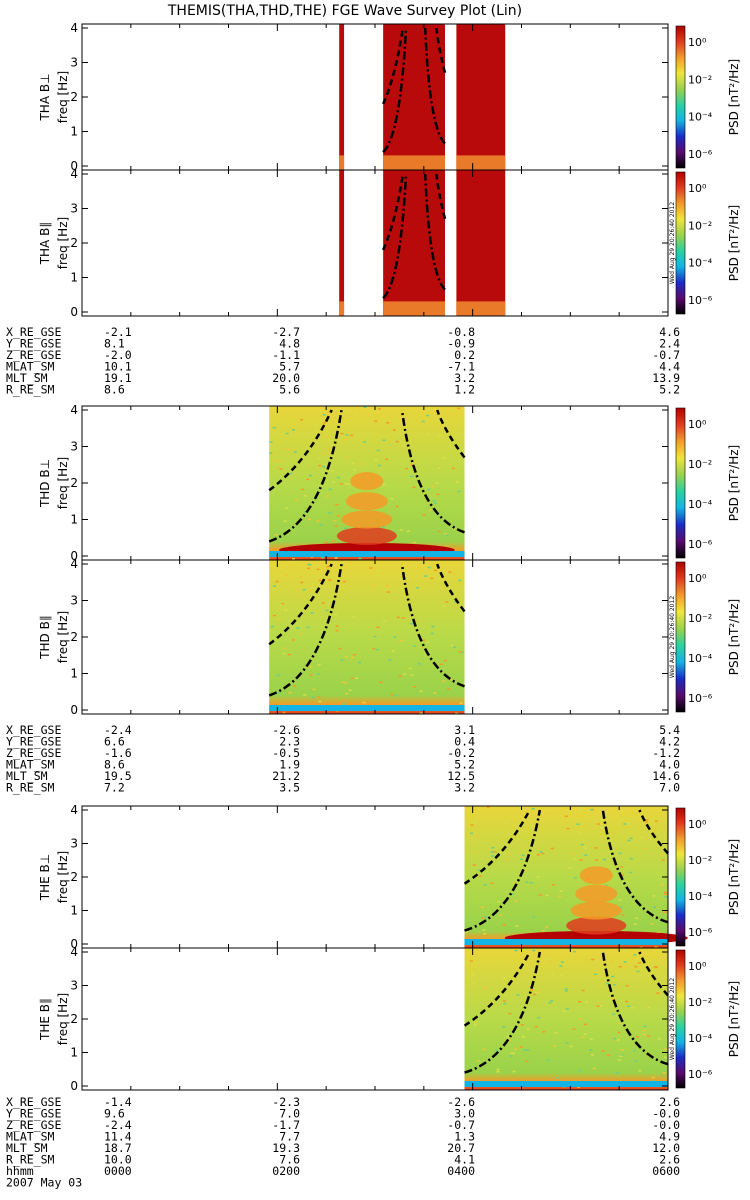  Describe the element at coordinates (33, 355) in the screenshot. I see `ephemeris-row-label: Z_RE_GSE` at that location.